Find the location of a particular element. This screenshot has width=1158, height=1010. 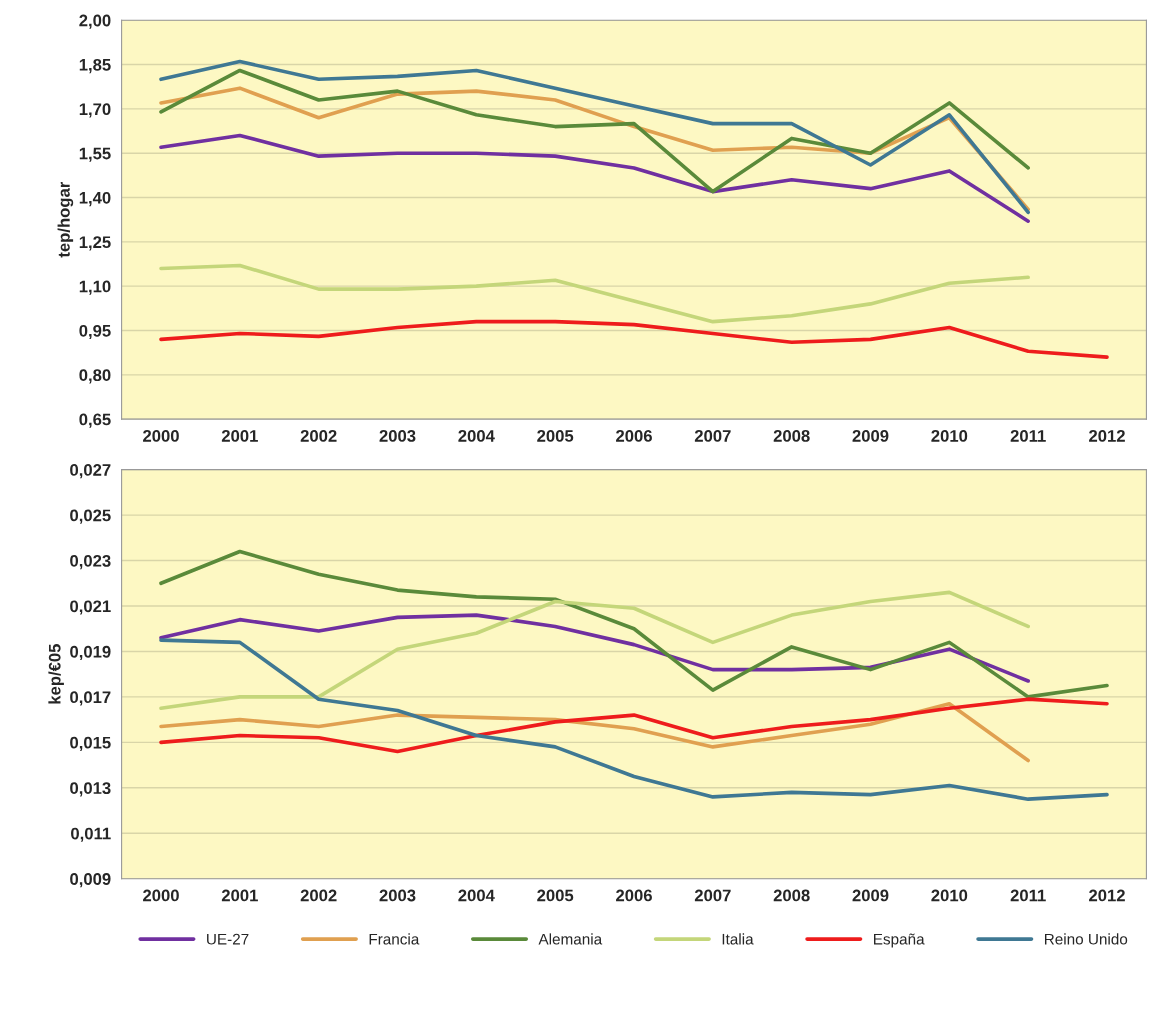

y-tick-label: 0,95 is located at coordinates (95, 332).